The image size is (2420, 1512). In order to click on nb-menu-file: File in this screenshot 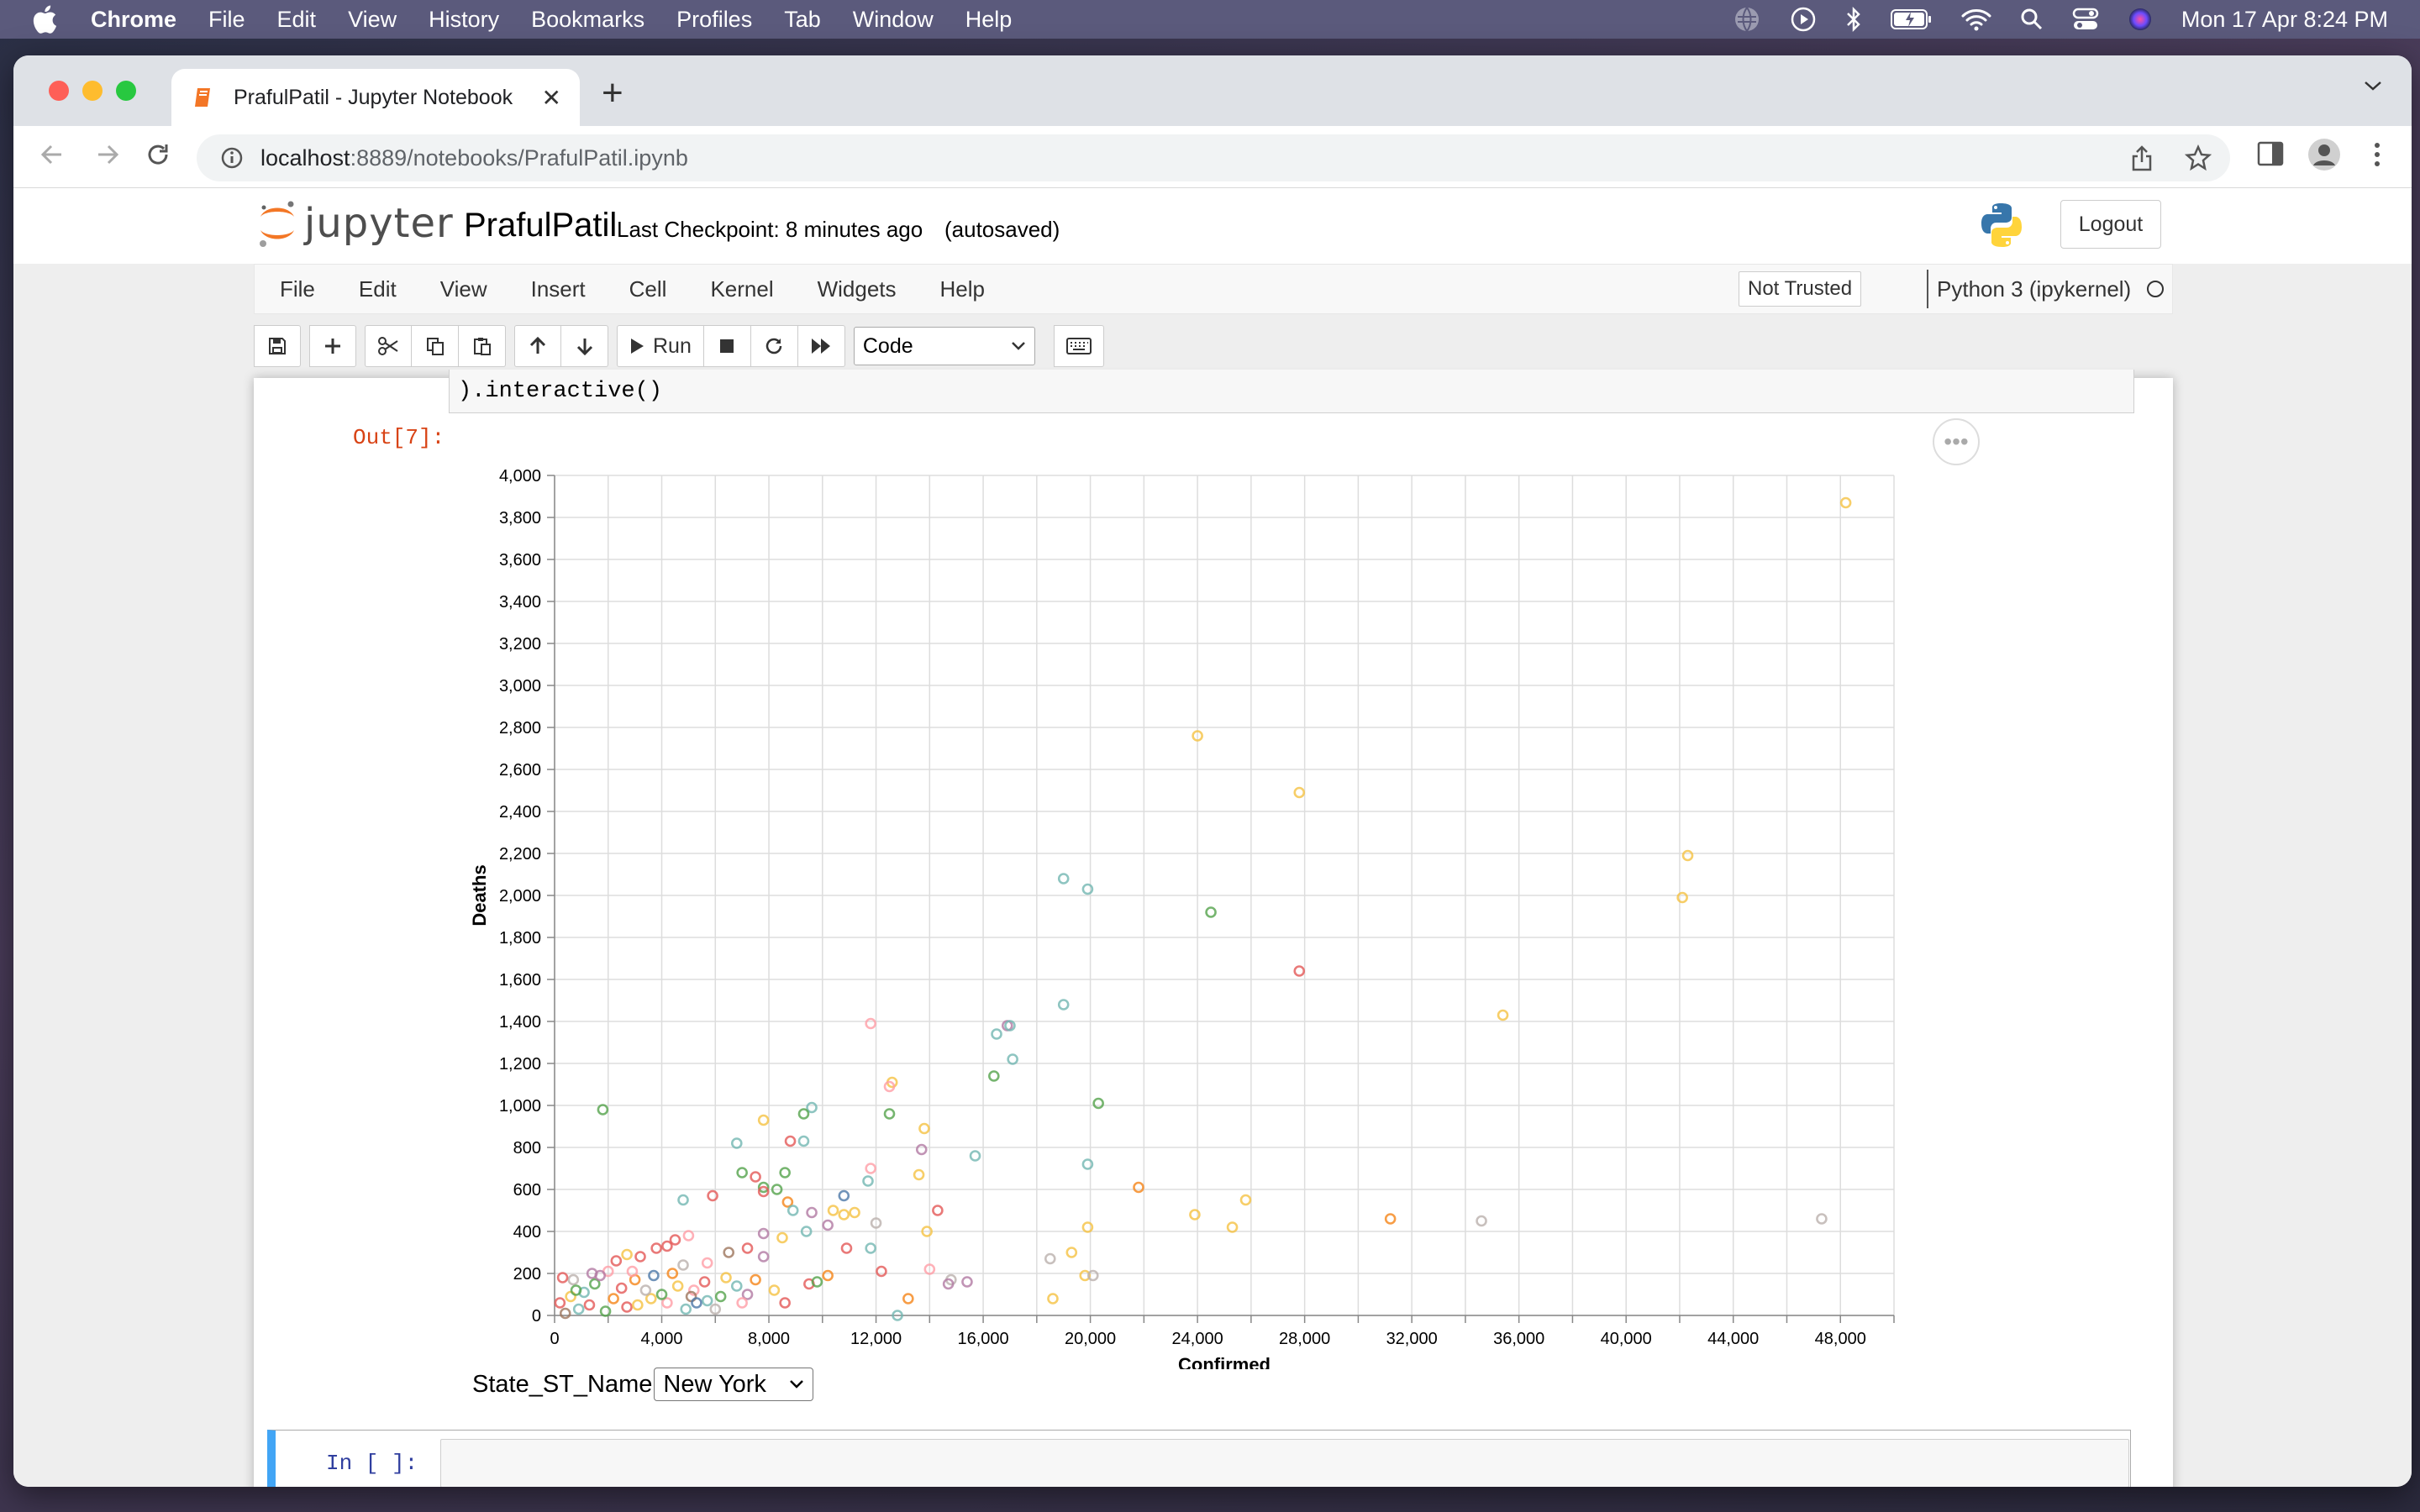, I will do `click(298, 289)`.